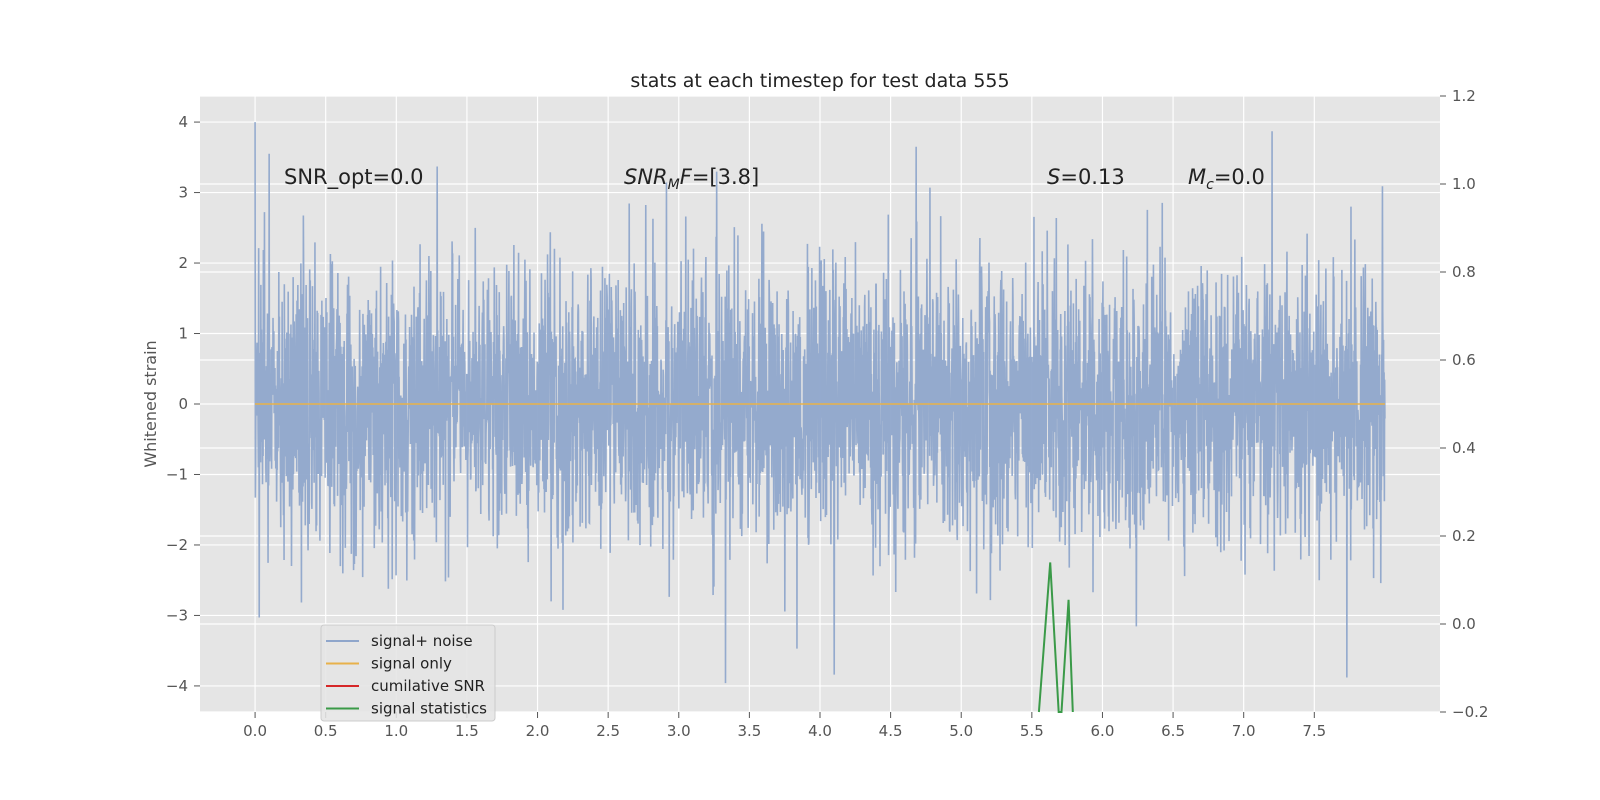 The image size is (1600, 800). What do you see at coordinates (1103, 731) in the screenshot?
I see `x-tick-label: 6.0` at bounding box center [1103, 731].